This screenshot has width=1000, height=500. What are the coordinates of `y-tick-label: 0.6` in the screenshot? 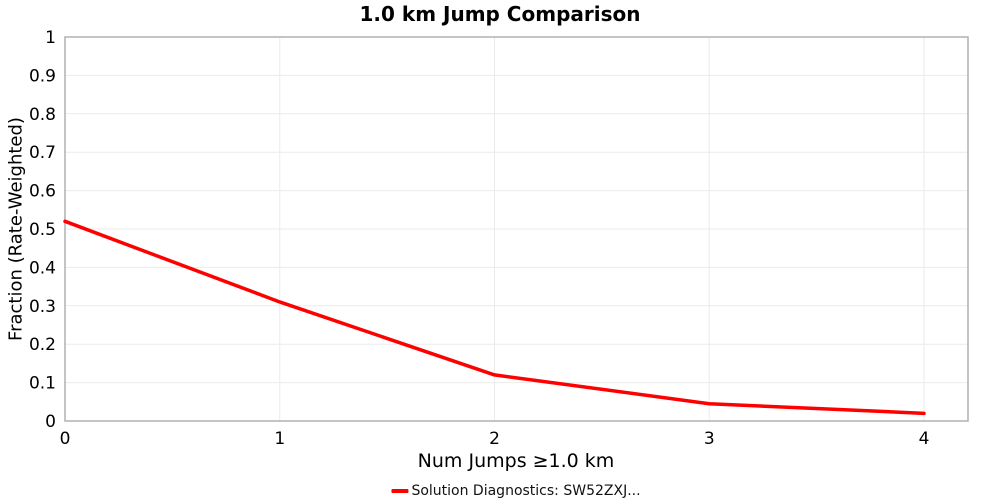 It's located at (42, 192).